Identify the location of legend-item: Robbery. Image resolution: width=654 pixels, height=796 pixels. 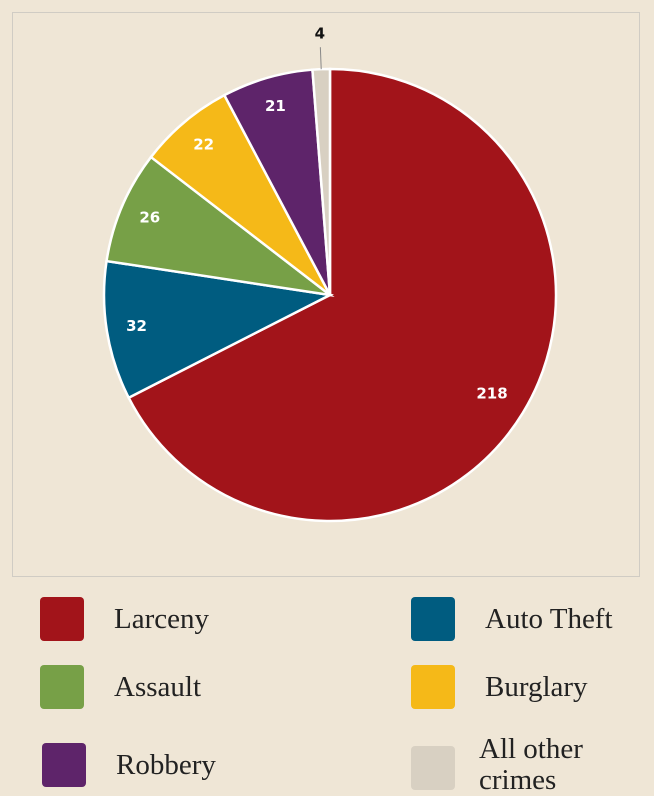
(164, 765).